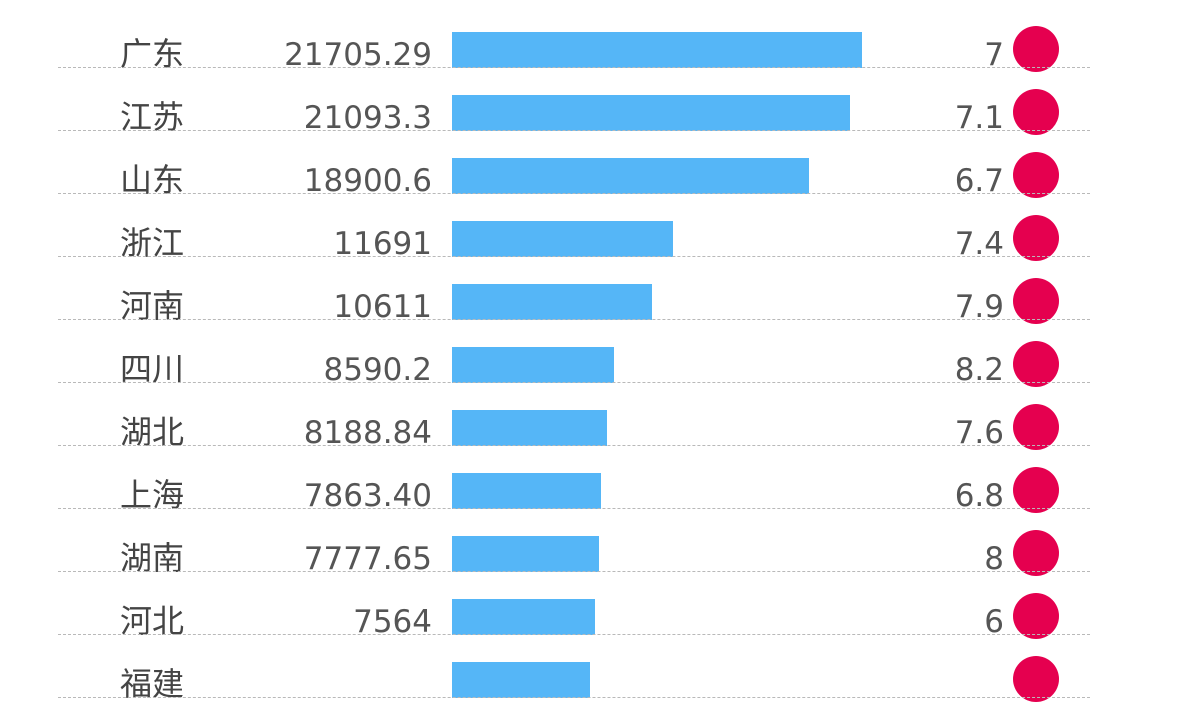  Describe the element at coordinates (152, 684) in the screenshot. I see `region-label: 福建` at that location.